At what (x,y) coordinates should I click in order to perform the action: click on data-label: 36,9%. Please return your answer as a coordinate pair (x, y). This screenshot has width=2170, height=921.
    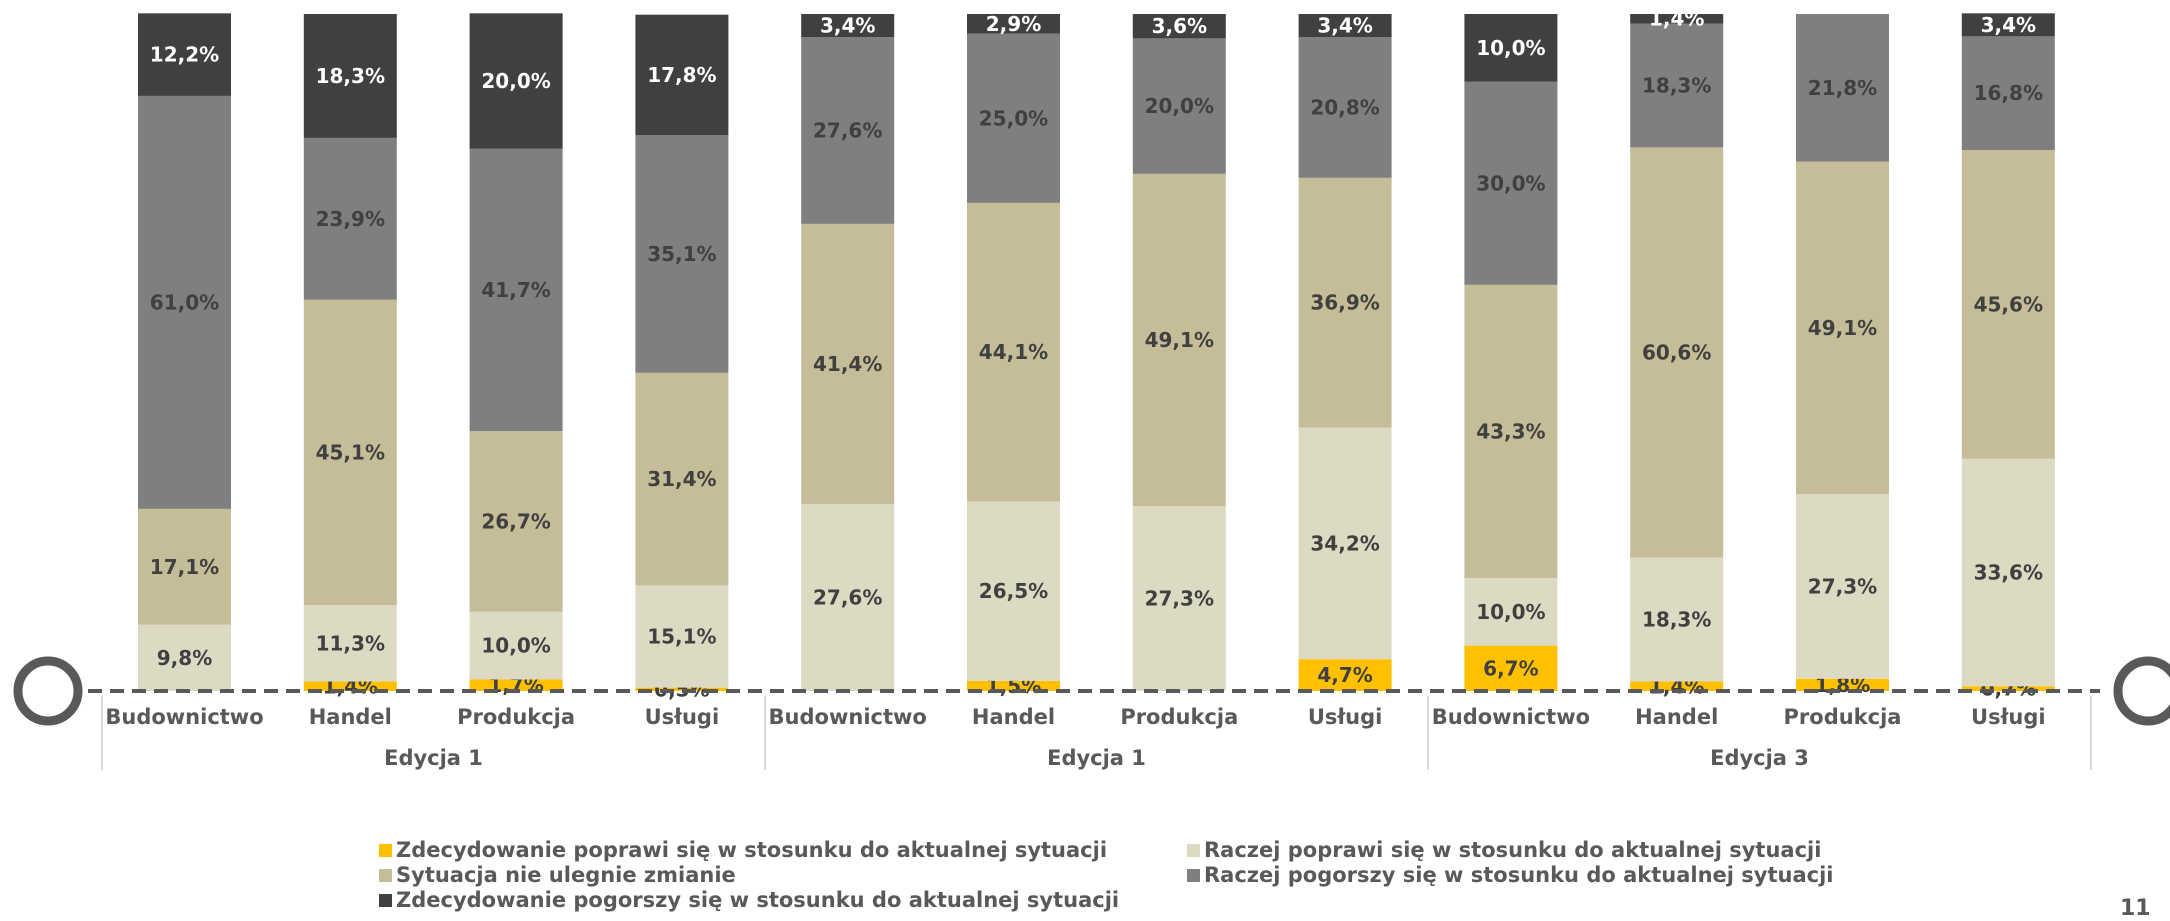
    Looking at the image, I should click on (1344, 303).